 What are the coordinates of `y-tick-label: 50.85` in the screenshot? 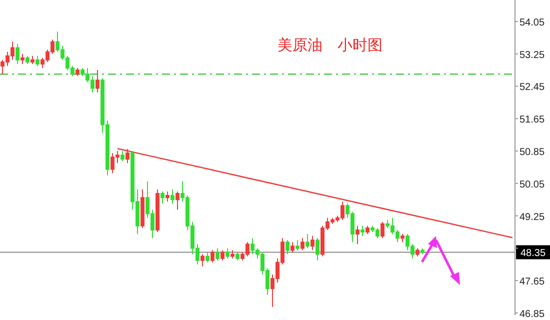 It's located at (532, 152).